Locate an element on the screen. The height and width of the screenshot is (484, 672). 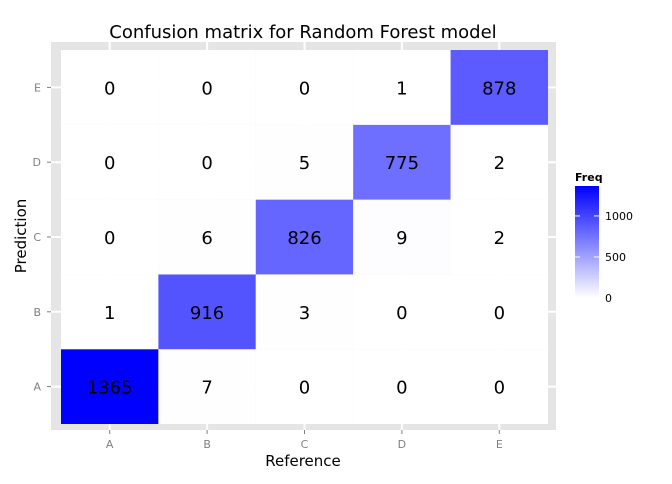
cell-label-c-b: 3 is located at coordinates (304, 313).